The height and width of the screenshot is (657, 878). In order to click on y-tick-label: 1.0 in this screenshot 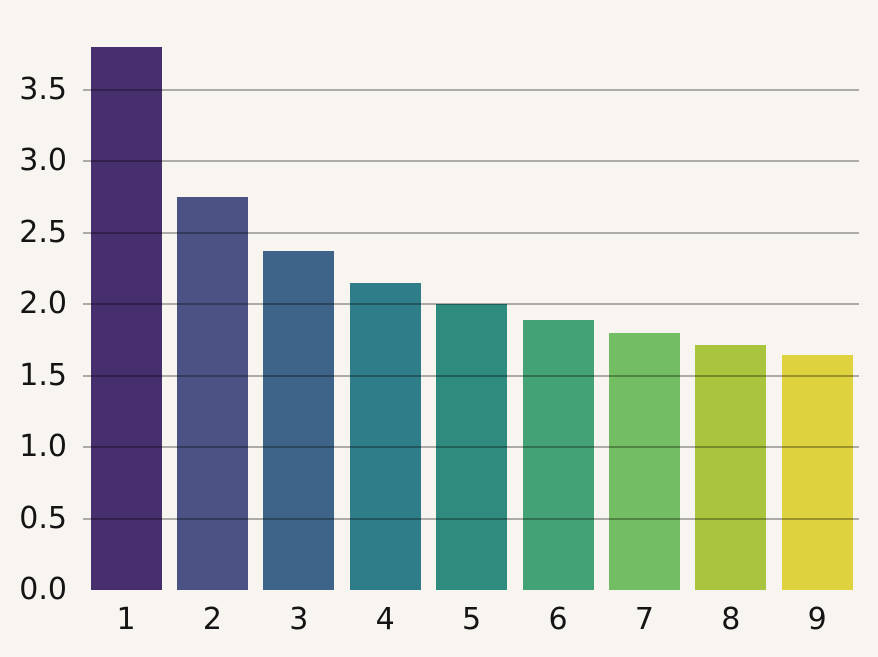, I will do `click(43, 446)`.